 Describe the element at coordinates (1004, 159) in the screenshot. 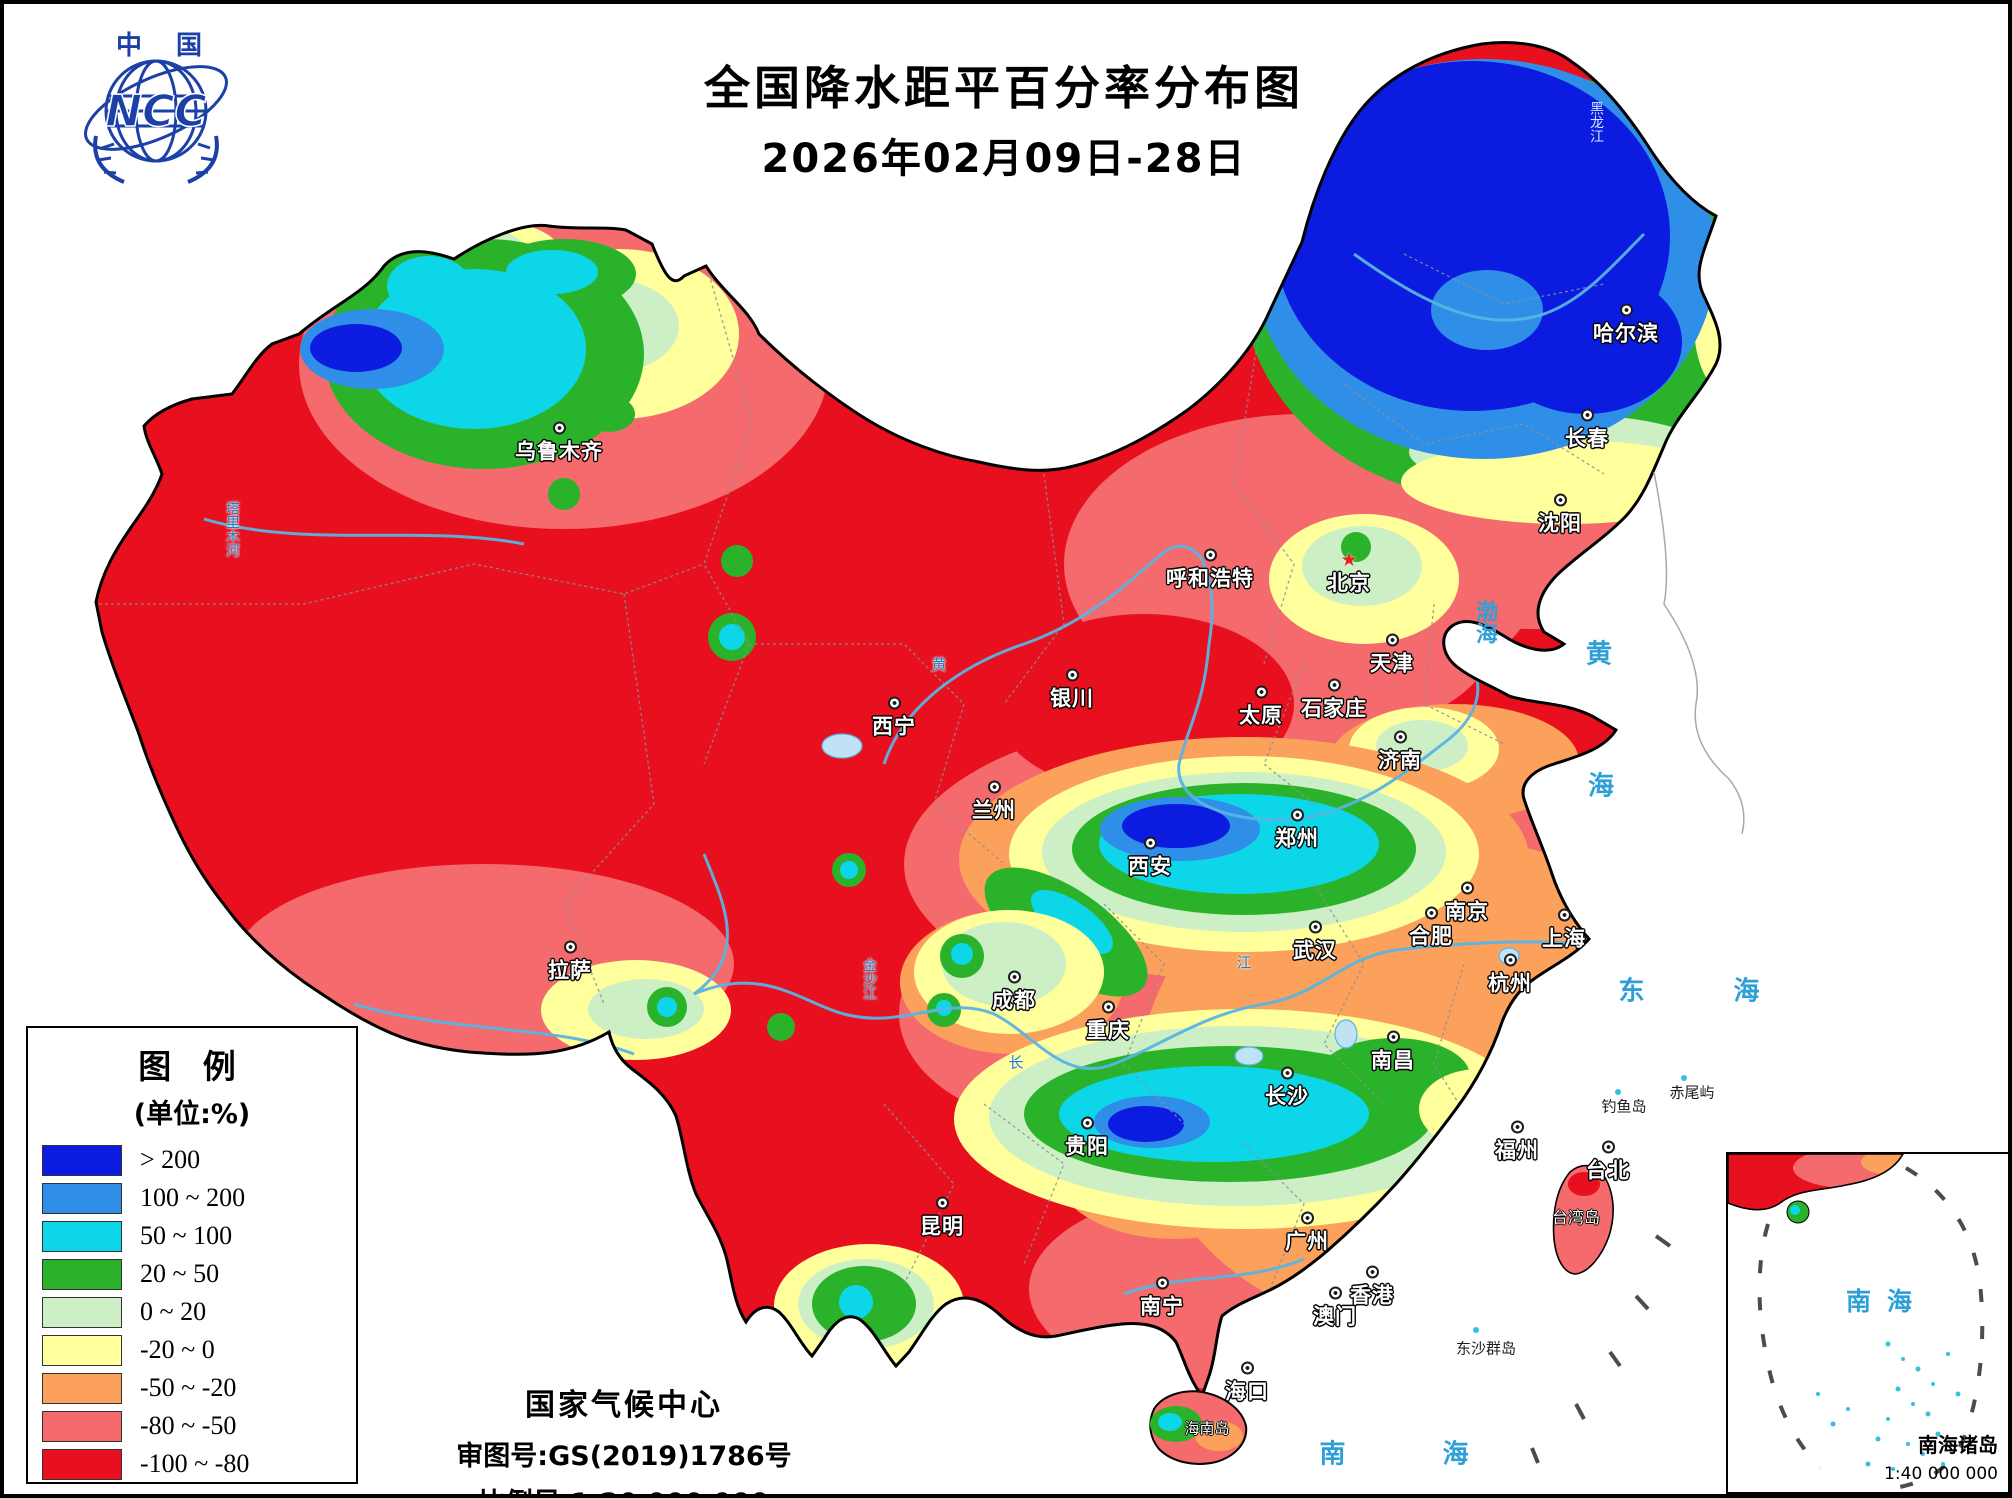

I see `date-range: 2026年02月09日-28日` at that location.